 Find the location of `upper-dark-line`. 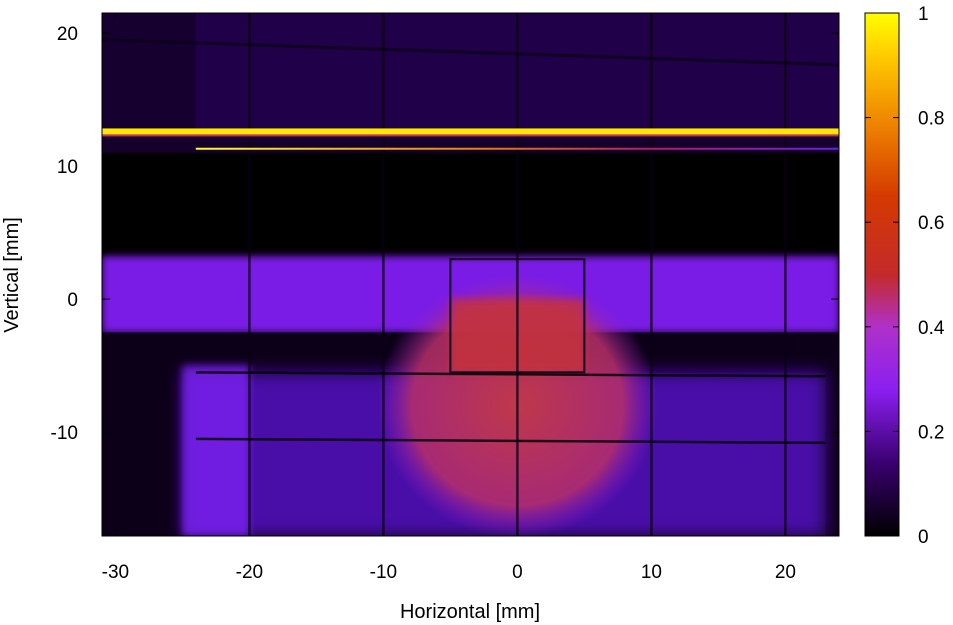

upper-dark-line is located at coordinates (470, 52).